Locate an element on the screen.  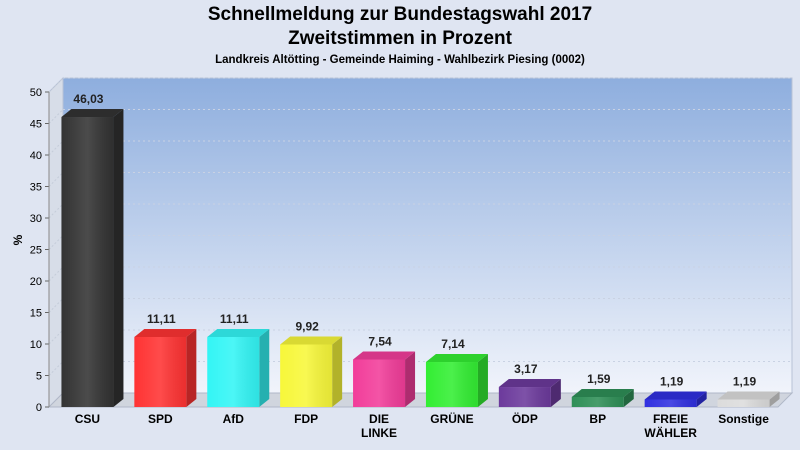
category-label: SPD is located at coordinates (160, 419).